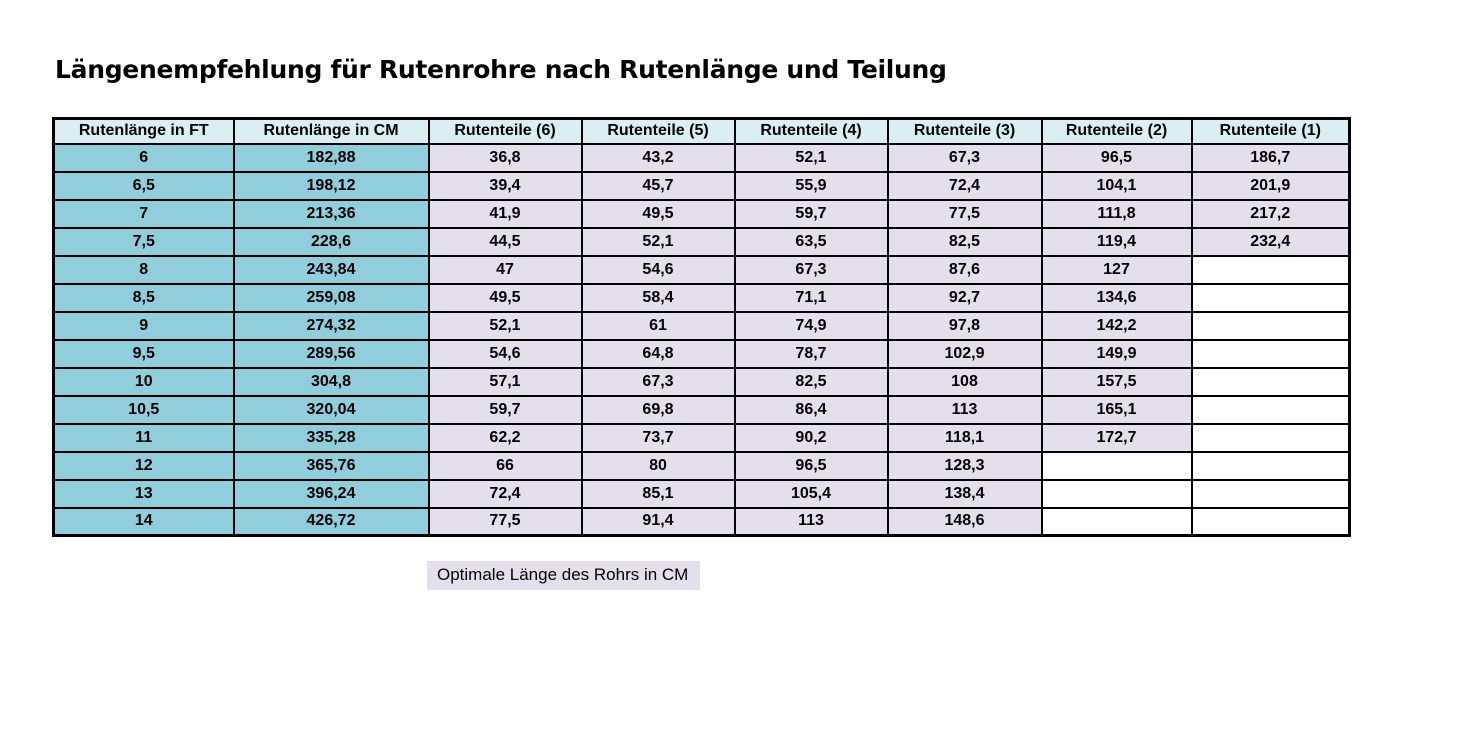  I want to click on rod-length-cell: 289,56, so click(331, 353).